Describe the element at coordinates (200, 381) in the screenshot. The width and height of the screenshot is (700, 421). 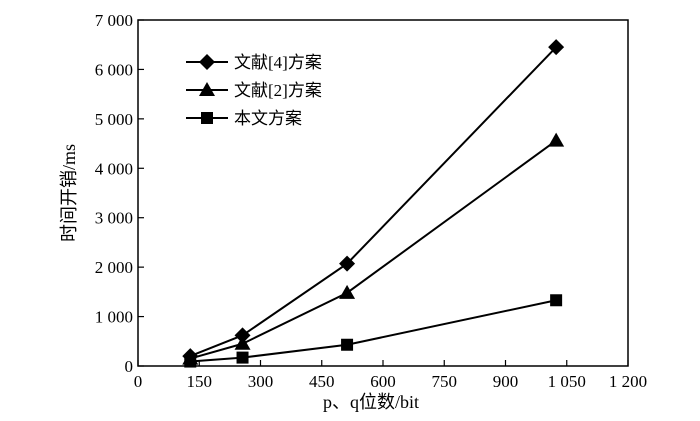
I see `x-tick-label: 150` at that location.